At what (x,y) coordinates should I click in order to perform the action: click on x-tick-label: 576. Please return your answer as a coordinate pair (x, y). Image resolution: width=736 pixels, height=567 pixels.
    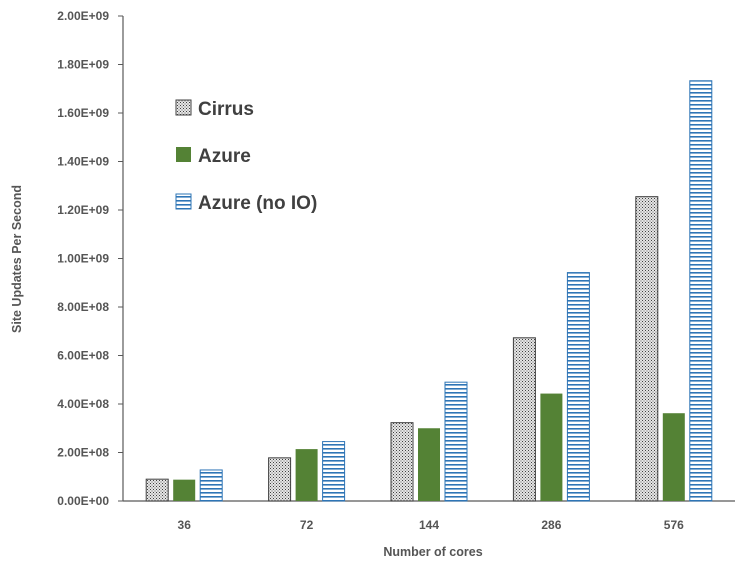
    Looking at the image, I should click on (674, 525).